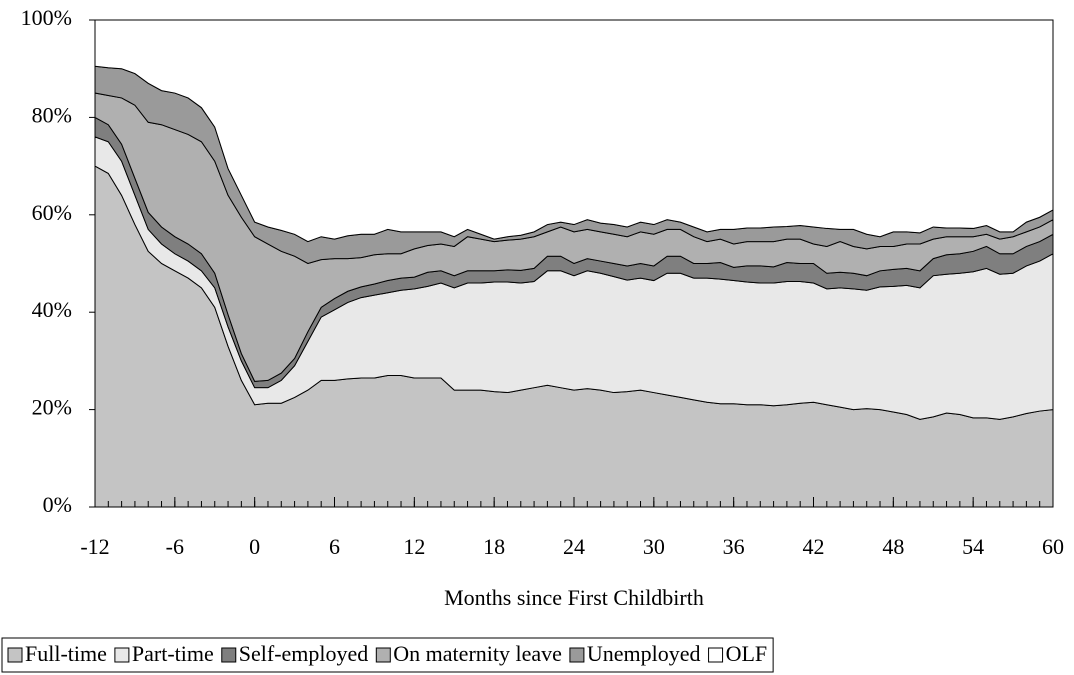  Describe the element at coordinates (747, 653) in the screenshot. I see `legend-label: OLF` at that location.